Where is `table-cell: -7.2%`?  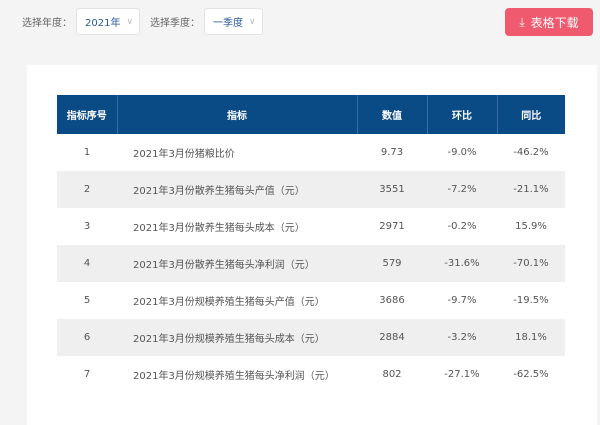
table-cell: -7.2% is located at coordinates (462, 189).